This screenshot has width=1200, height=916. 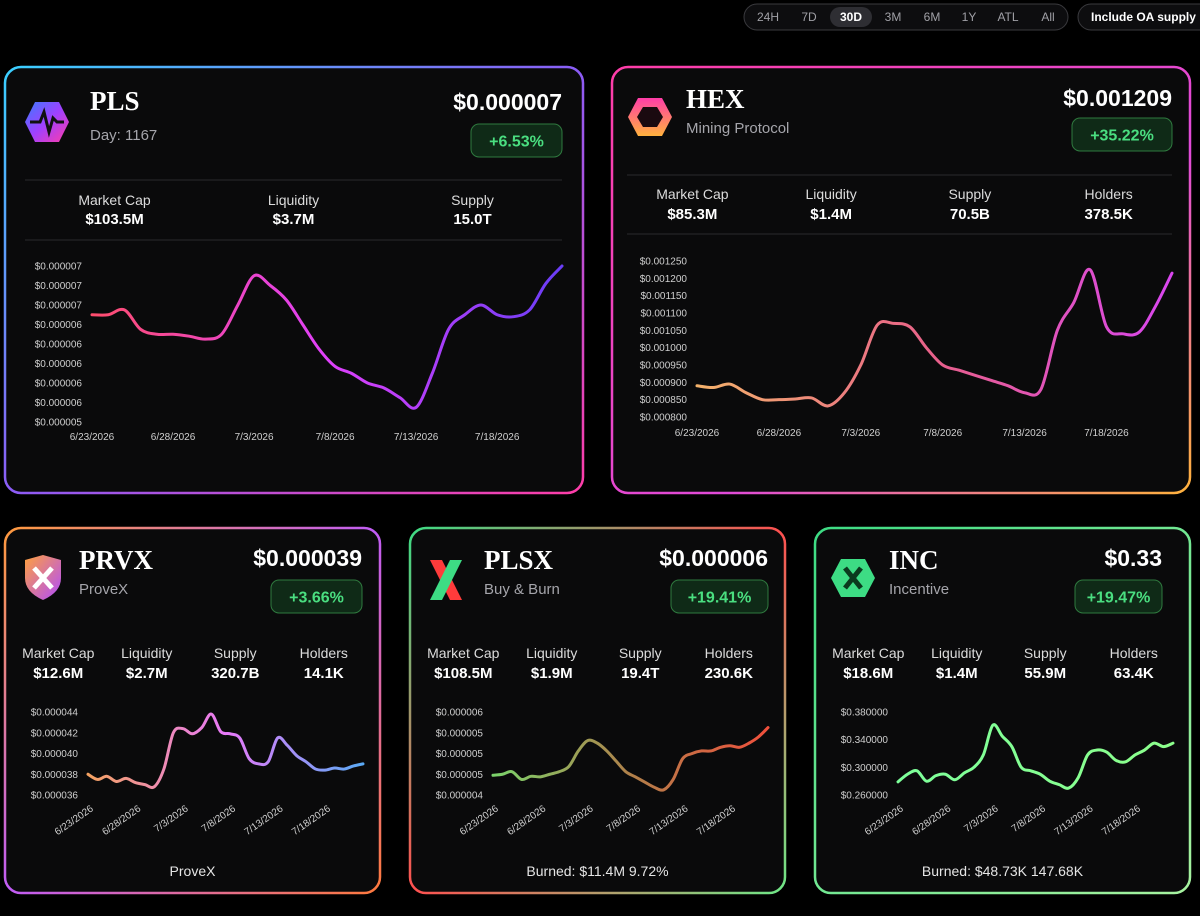 What do you see at coordinates (307, 558) in the screenshot?
I see `price: $0.000039` at bounding box center [307, 558].